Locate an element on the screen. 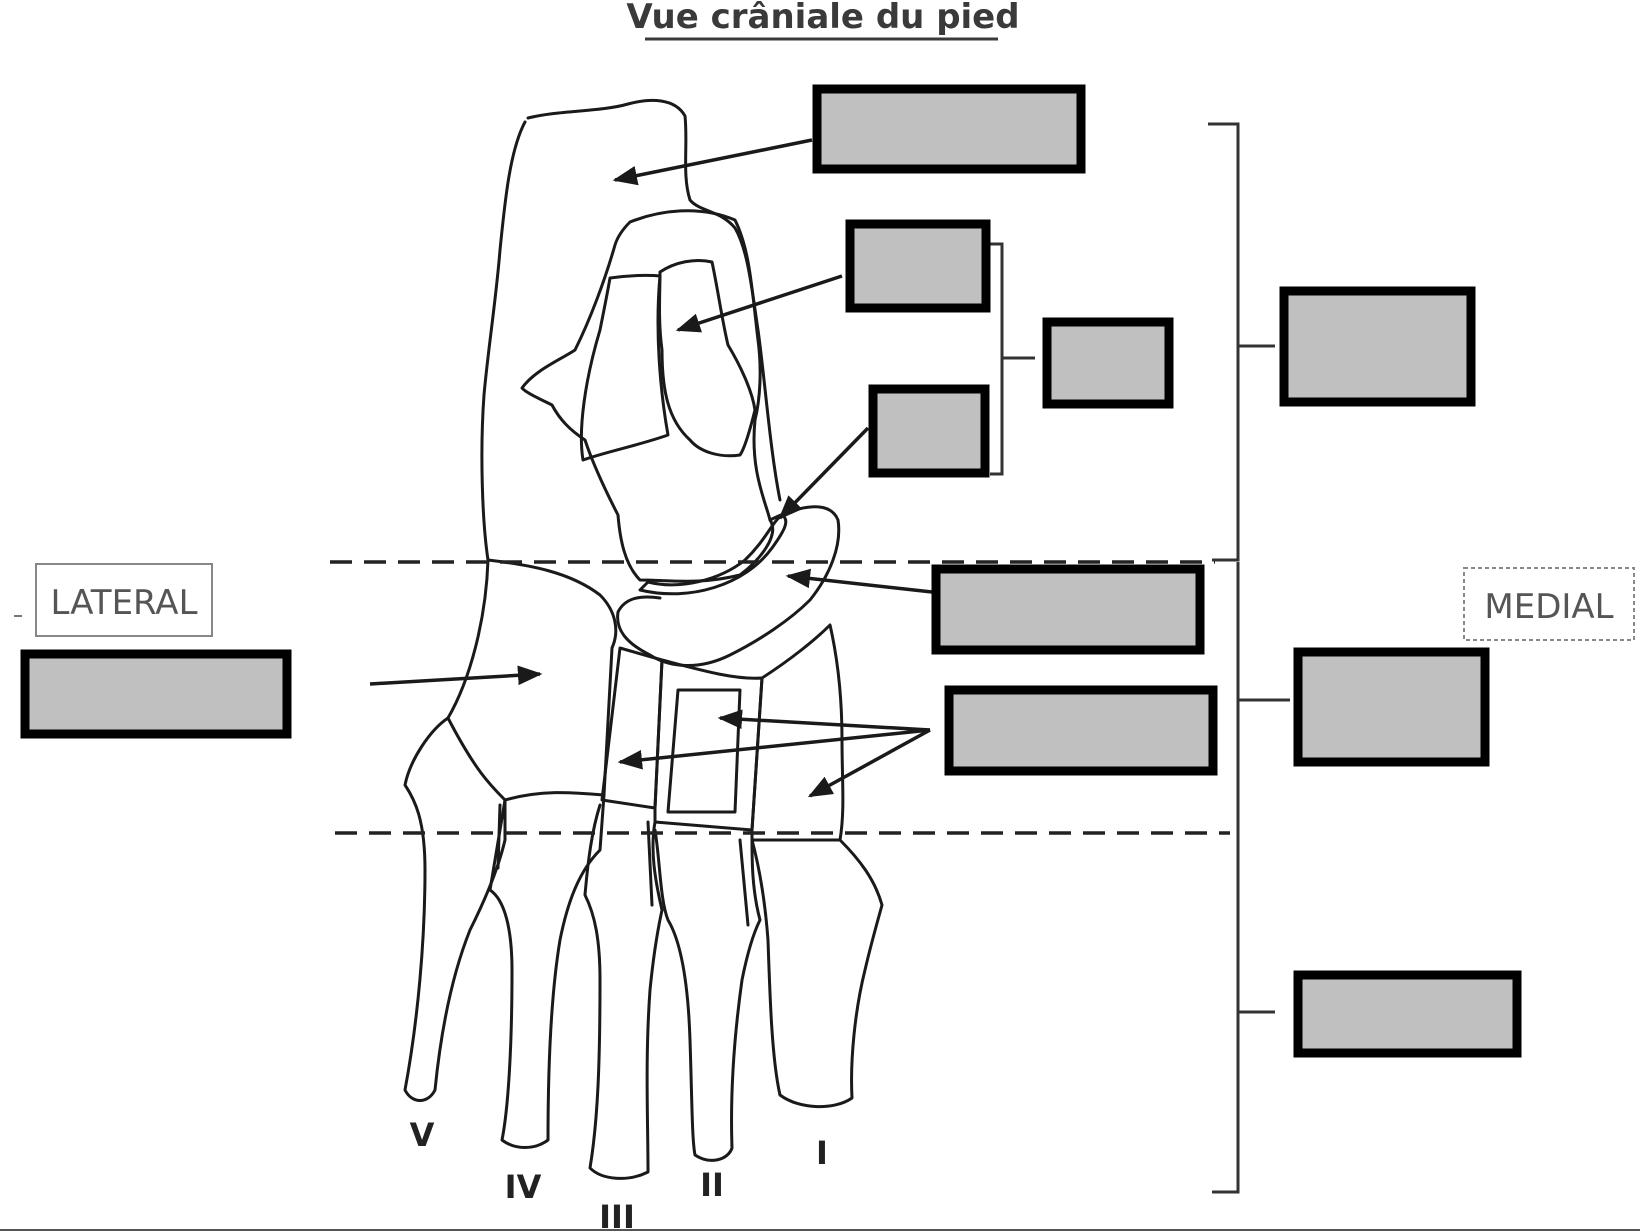 The width and height of the screenshot is (1640, 1232). arrow-navicular is located at coordinates (859, 581).